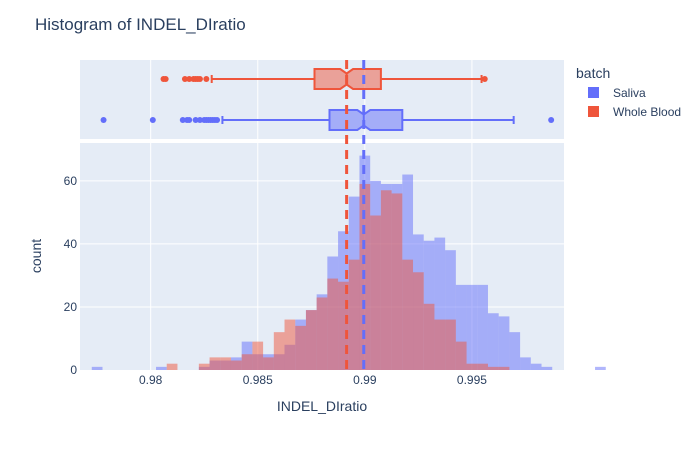 Image resolution: width=700 pixels, height=450 pixels. I want to click on chart-title: Histogram of INDEL_DIratio, so click(140, 24).